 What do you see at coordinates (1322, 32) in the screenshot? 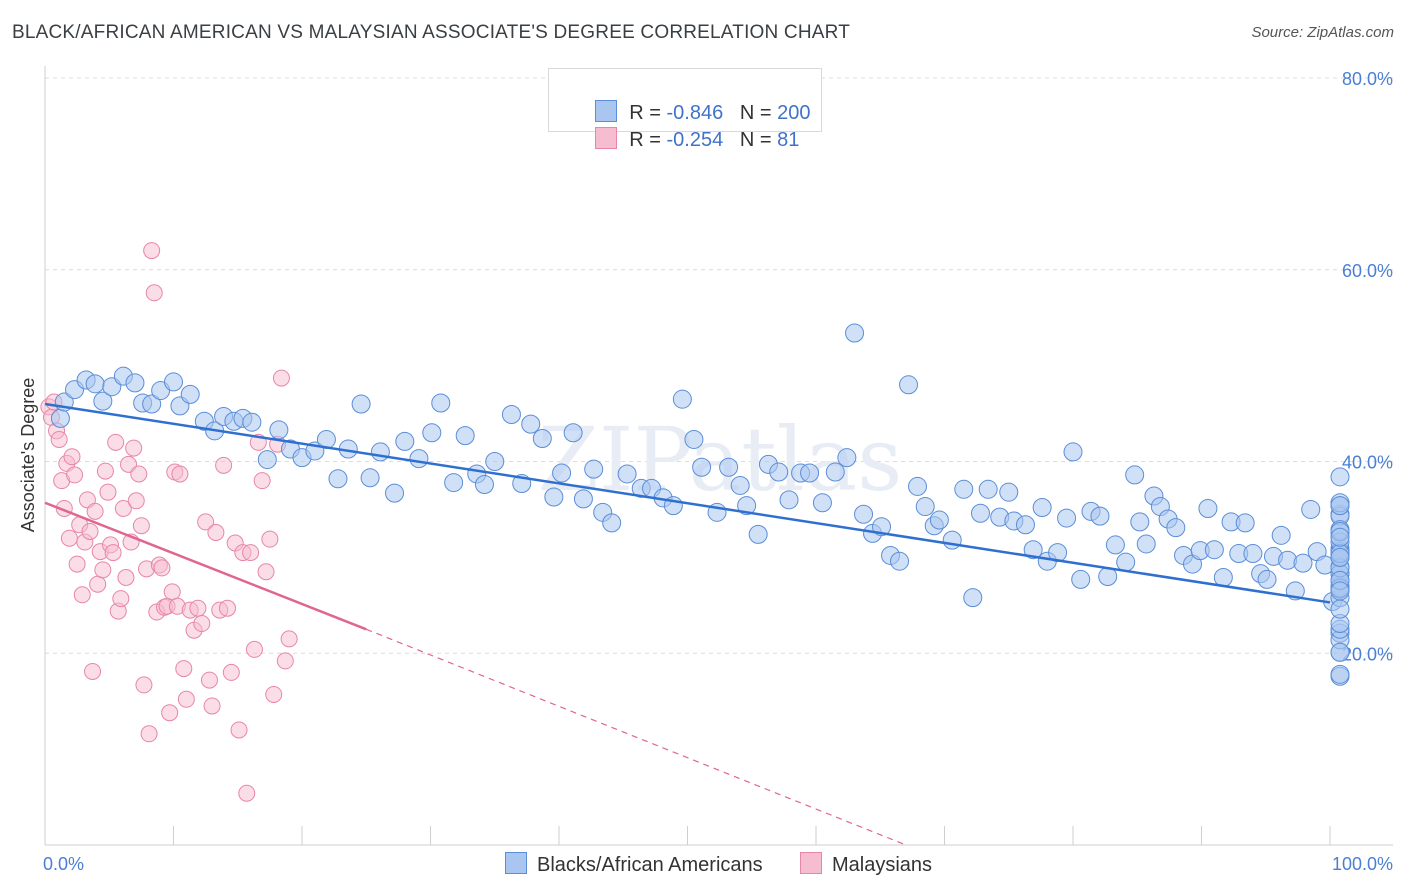
I see `source-credit: Source: ZipAtlas.com` at bounding box center [1322, 32].